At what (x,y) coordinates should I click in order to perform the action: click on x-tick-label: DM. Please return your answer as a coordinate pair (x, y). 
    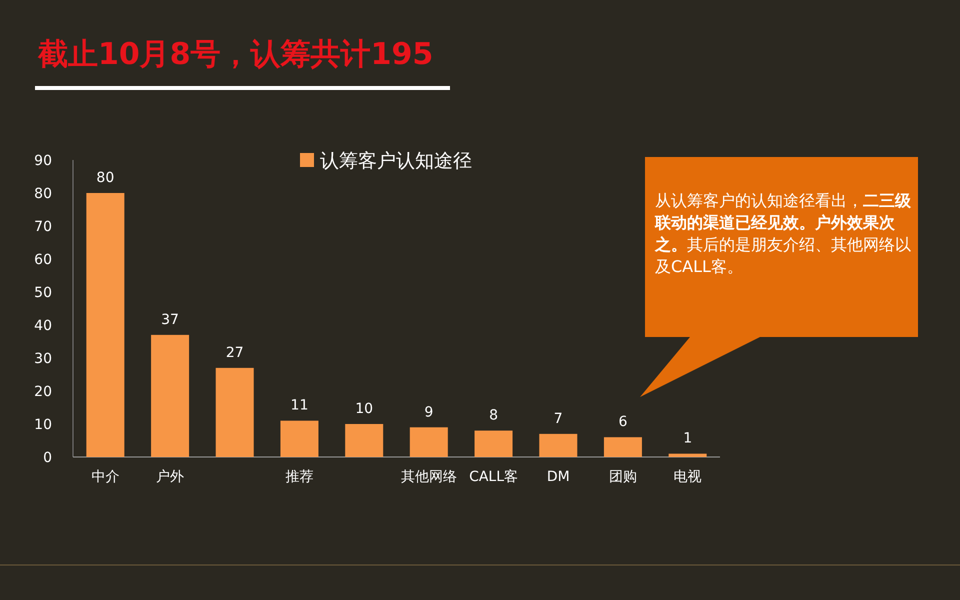
    Looking at the image, I should click on (558, 477).